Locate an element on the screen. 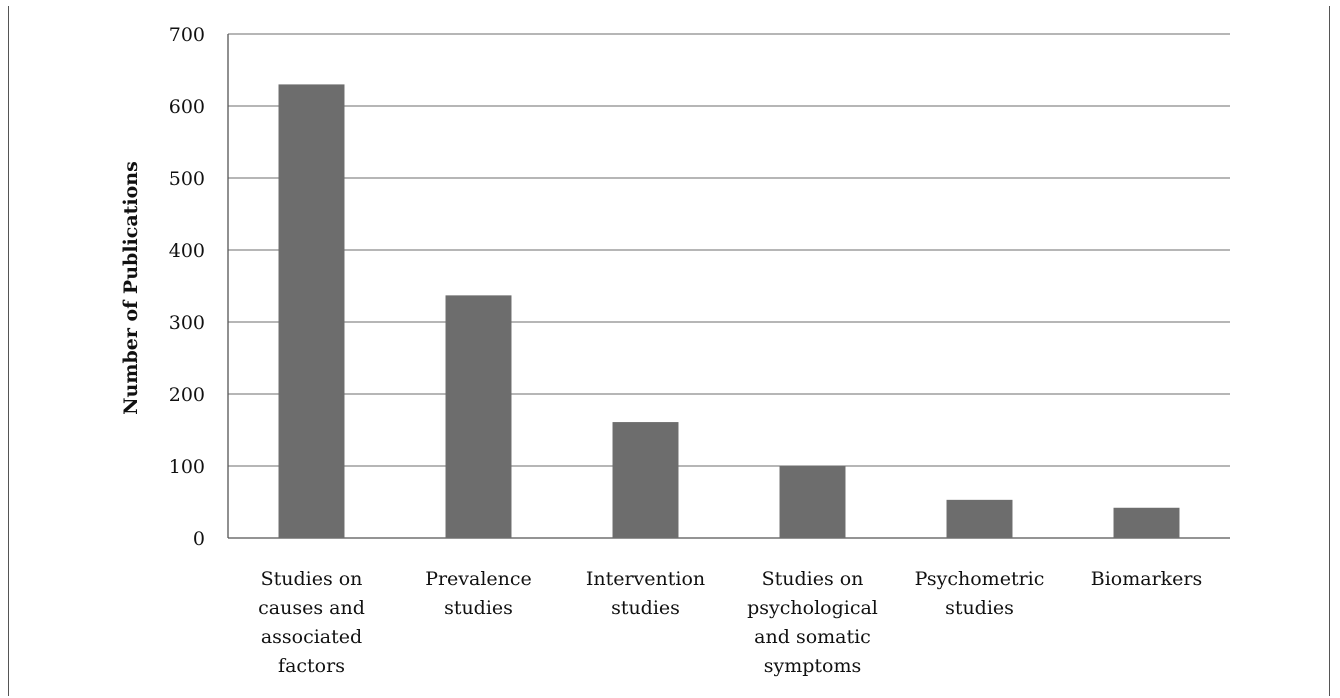 The image size is (1340, 698). y-tick-label: 400 is located at coordinates (187, 251).